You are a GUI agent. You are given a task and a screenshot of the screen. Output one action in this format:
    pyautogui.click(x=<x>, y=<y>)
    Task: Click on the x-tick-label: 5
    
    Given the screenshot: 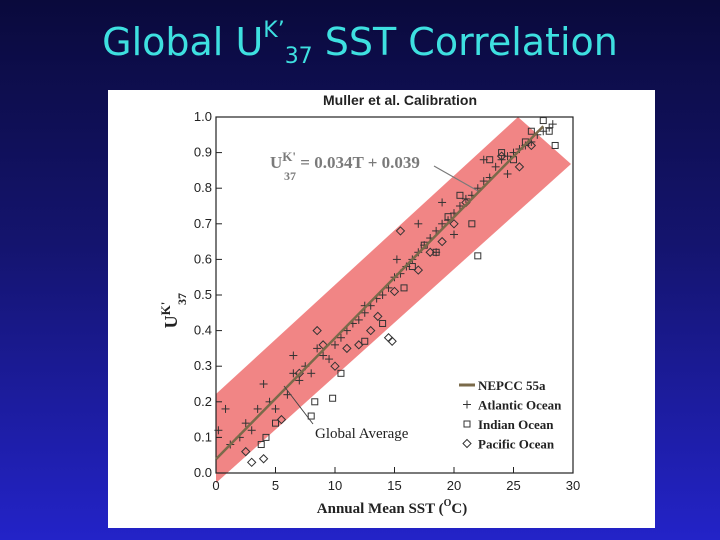 What is the action you would take?
    pyautogui.click(x=275, y=485)
    